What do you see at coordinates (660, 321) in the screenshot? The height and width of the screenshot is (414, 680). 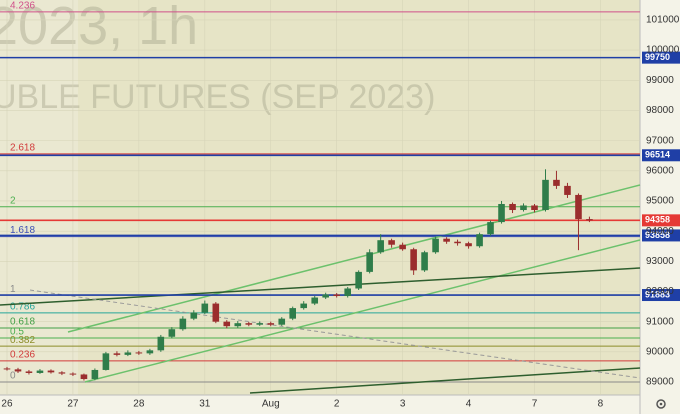 I see `y-tick-label: 91000` at bounding box center [660, 321].